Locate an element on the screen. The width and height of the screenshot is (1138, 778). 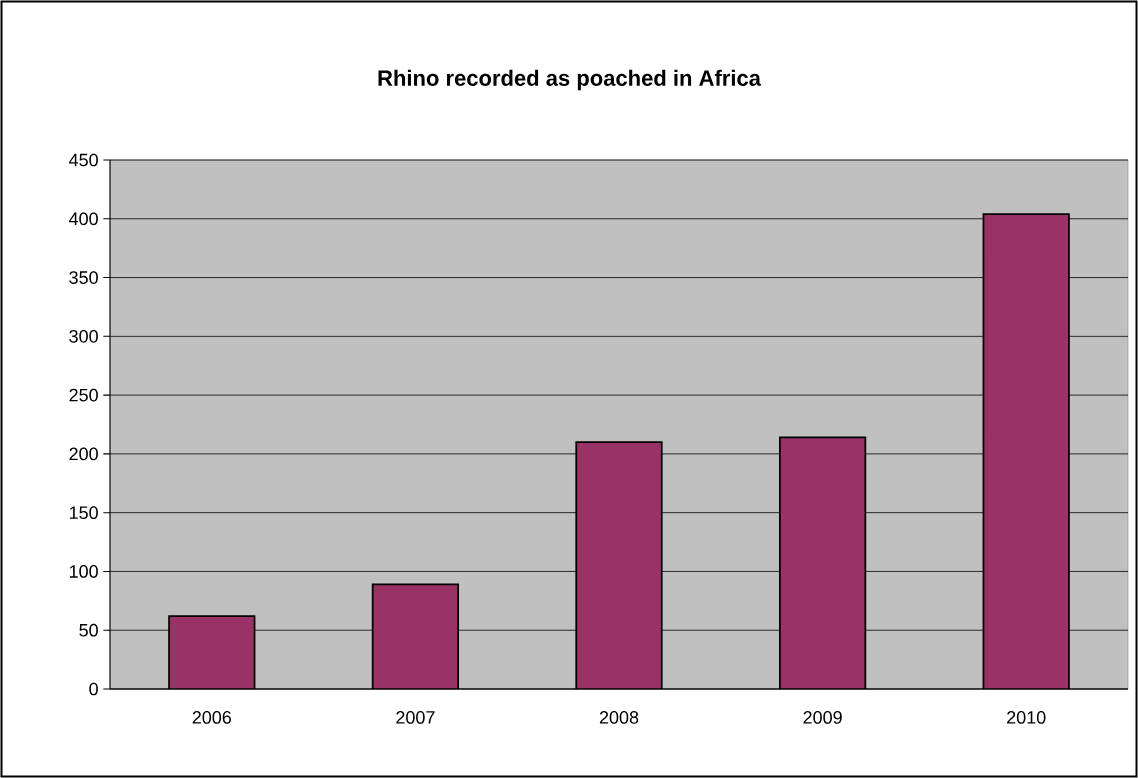
y-tick-label: 0 is located at coordinates (93, 689).